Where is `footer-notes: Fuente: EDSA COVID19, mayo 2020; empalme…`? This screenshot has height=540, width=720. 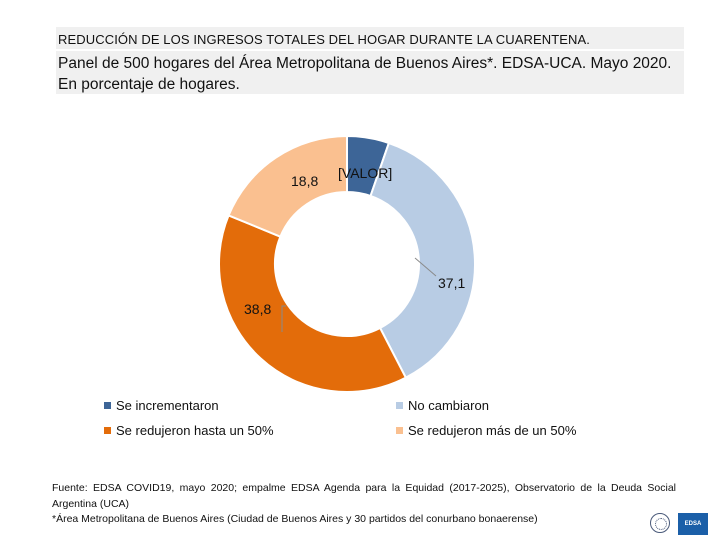 footer-notes: Fuente: EDSA COVID19, mayo 2020; empalme… is located at coordinates (364, 504).